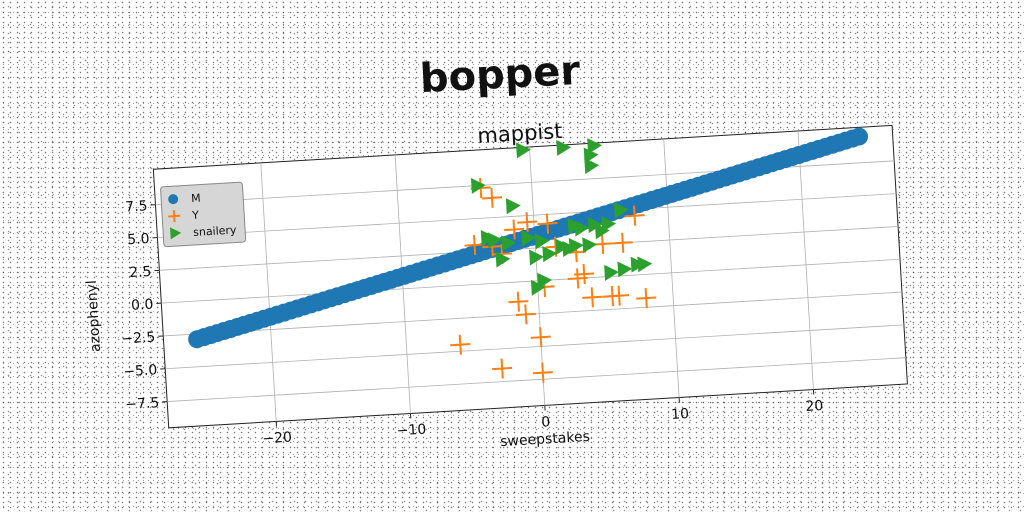  Describe the element at coordinates (136, 206) in the screenshot. I see `y-tick-label: 7.5` at that location.